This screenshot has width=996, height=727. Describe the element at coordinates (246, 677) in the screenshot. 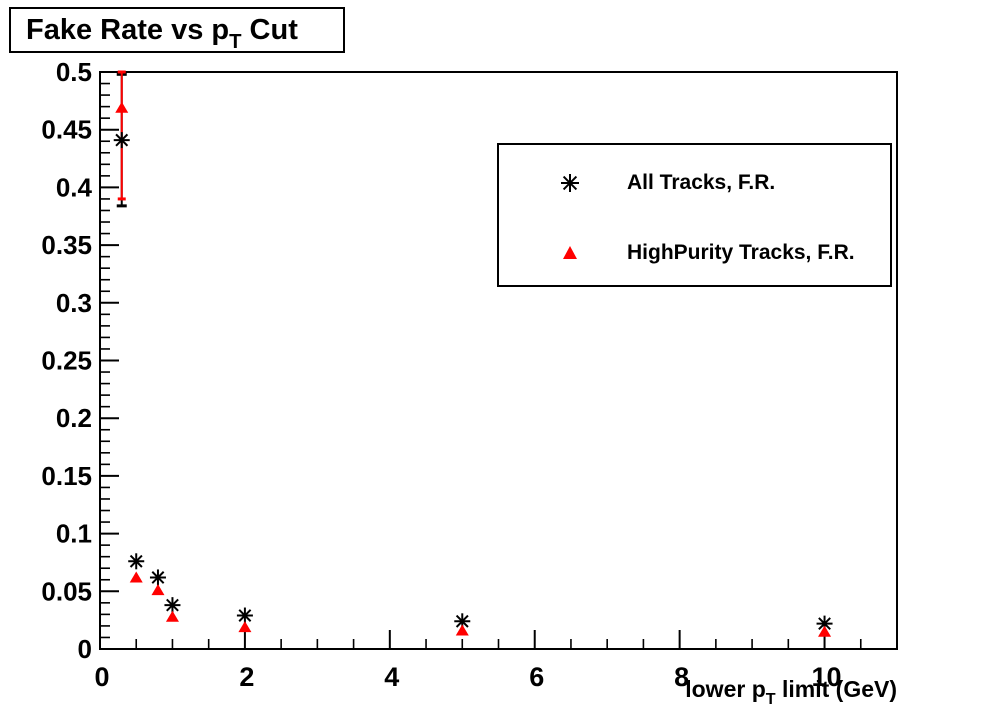

I see `x-tick-label: 2` at that location.